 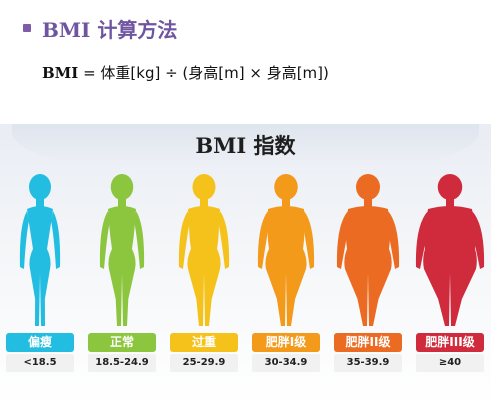 I want to click on body-figure-overweight, so click(x=204, y=250).